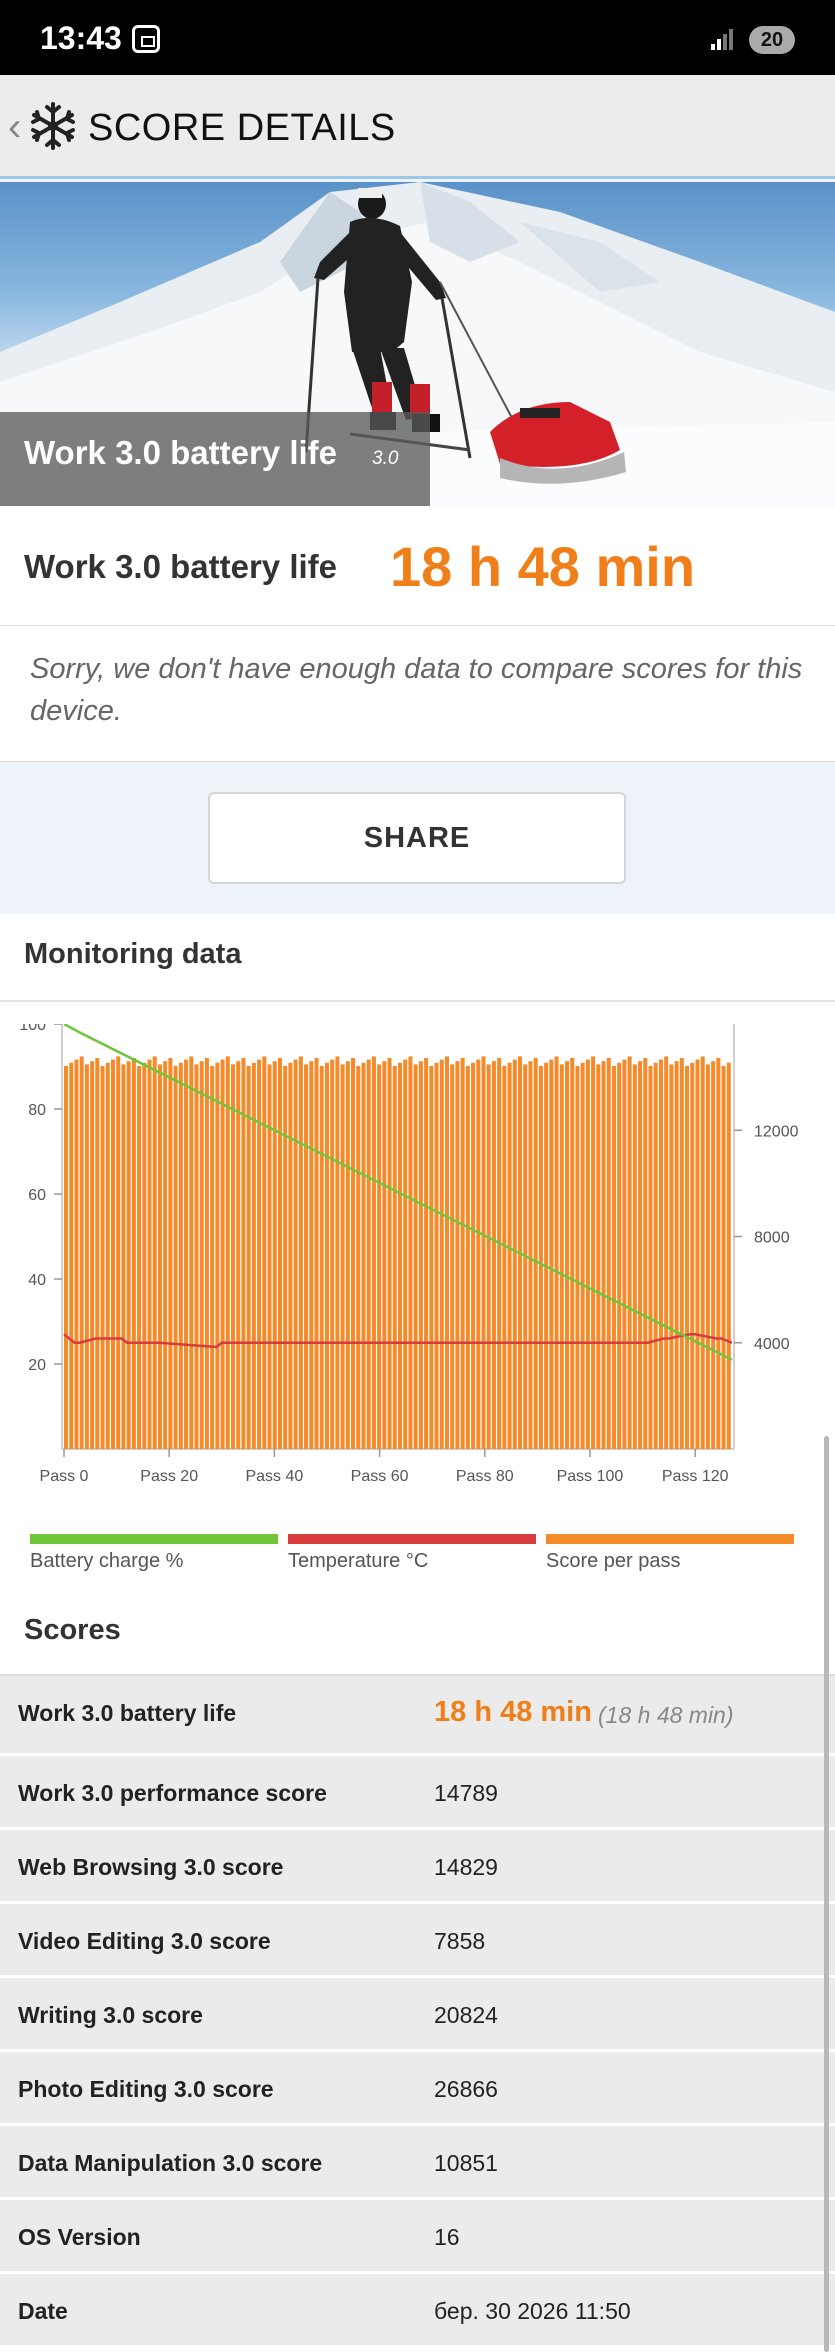 This screenshot has width=835, height=2352. I want to click on score-value: 26866, so click(466, 2089).